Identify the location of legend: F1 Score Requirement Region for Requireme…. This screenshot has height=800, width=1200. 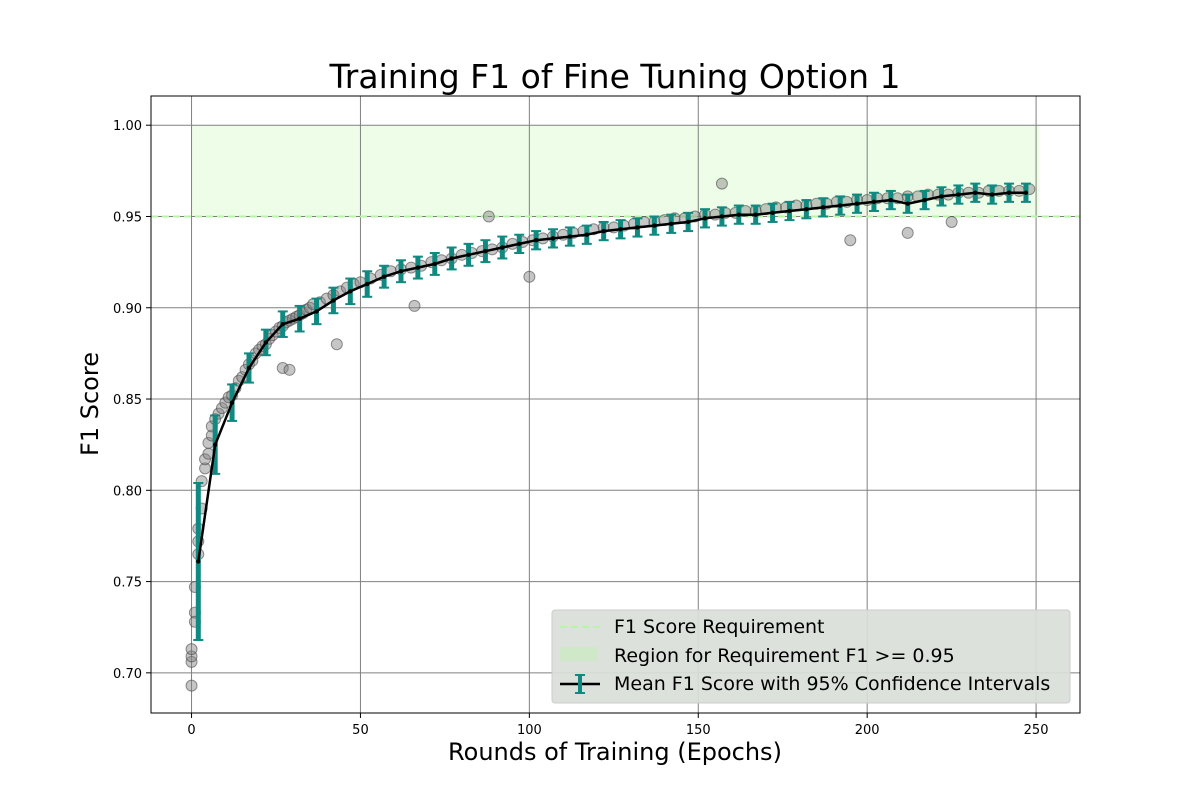
(811, 656).